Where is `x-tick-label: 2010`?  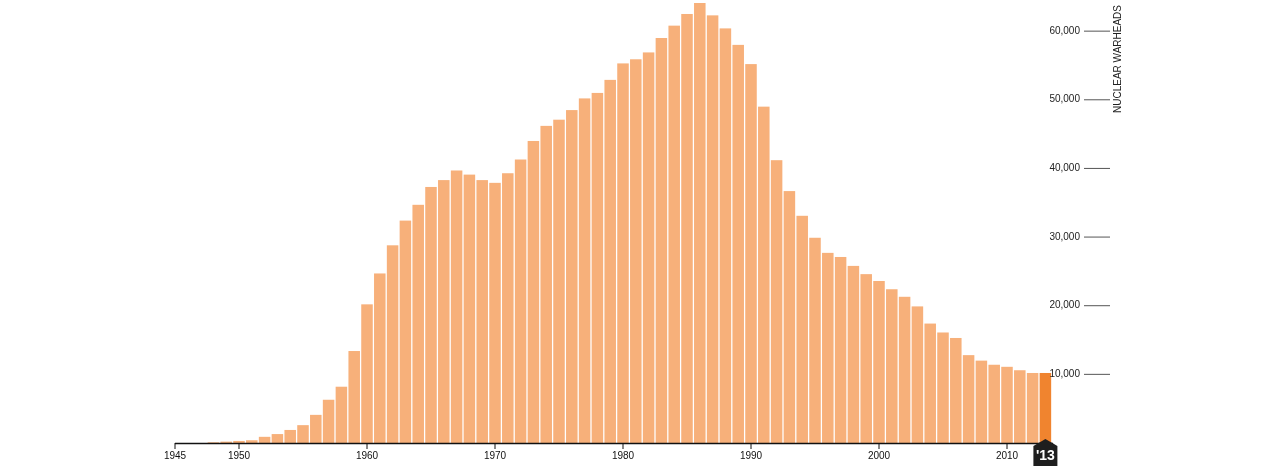
x-tick-label: 2010 is located at coordinates (1007, 455).